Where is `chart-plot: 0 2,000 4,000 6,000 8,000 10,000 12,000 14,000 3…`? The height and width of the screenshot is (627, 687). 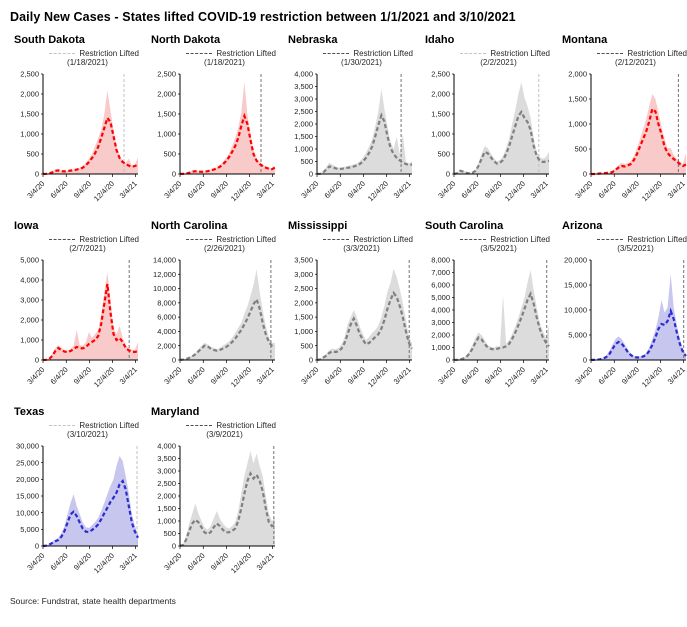 chart-plot: 0 2,000 4,000 6,000 8,000 10,000 12,000 14,000 3… is located at coordinates (214, 323).